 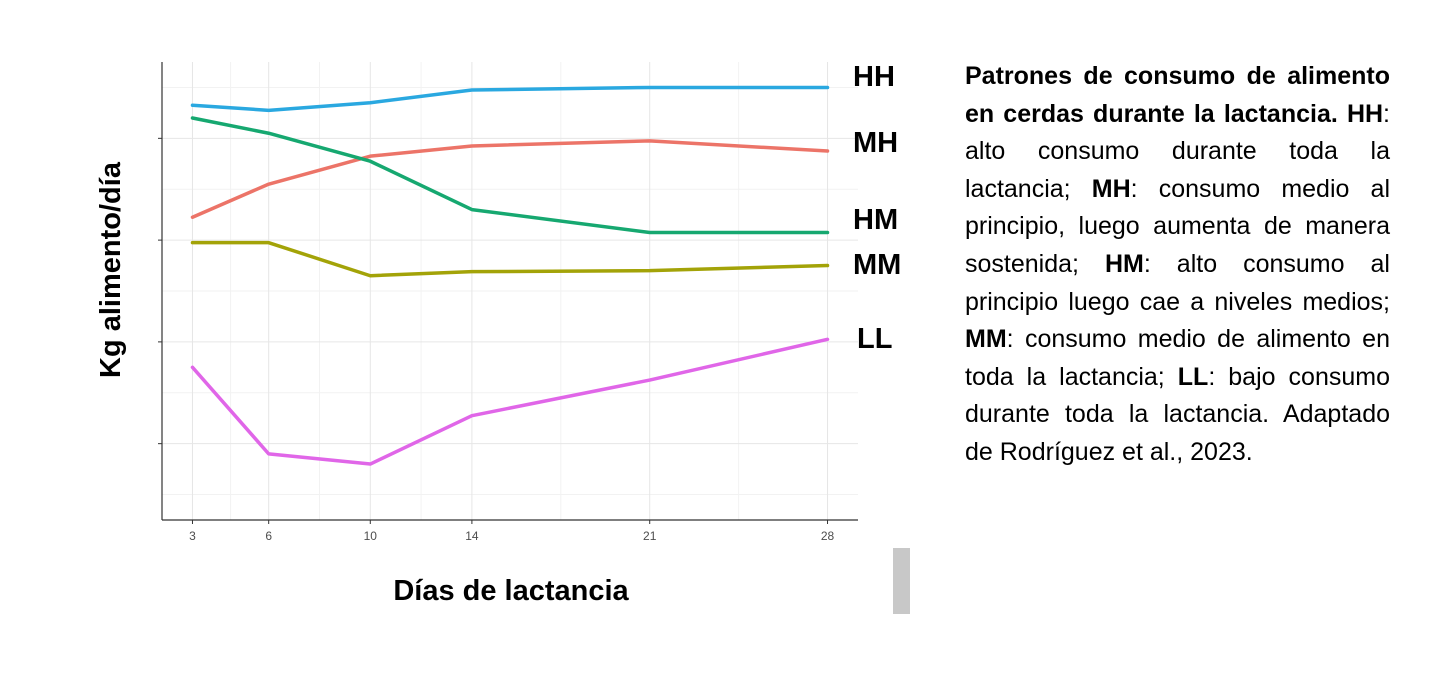 What do you see at coordinates (510, 99) in the screenshot?
I see `series-line-hh` at bounding box center [510, 99].